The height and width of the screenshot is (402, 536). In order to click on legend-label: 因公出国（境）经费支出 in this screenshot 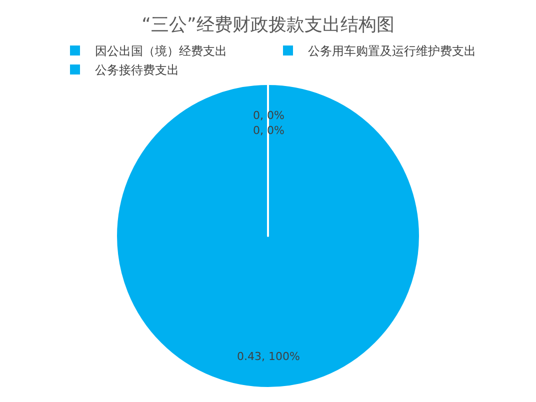, I will do `click(161, 51)`.